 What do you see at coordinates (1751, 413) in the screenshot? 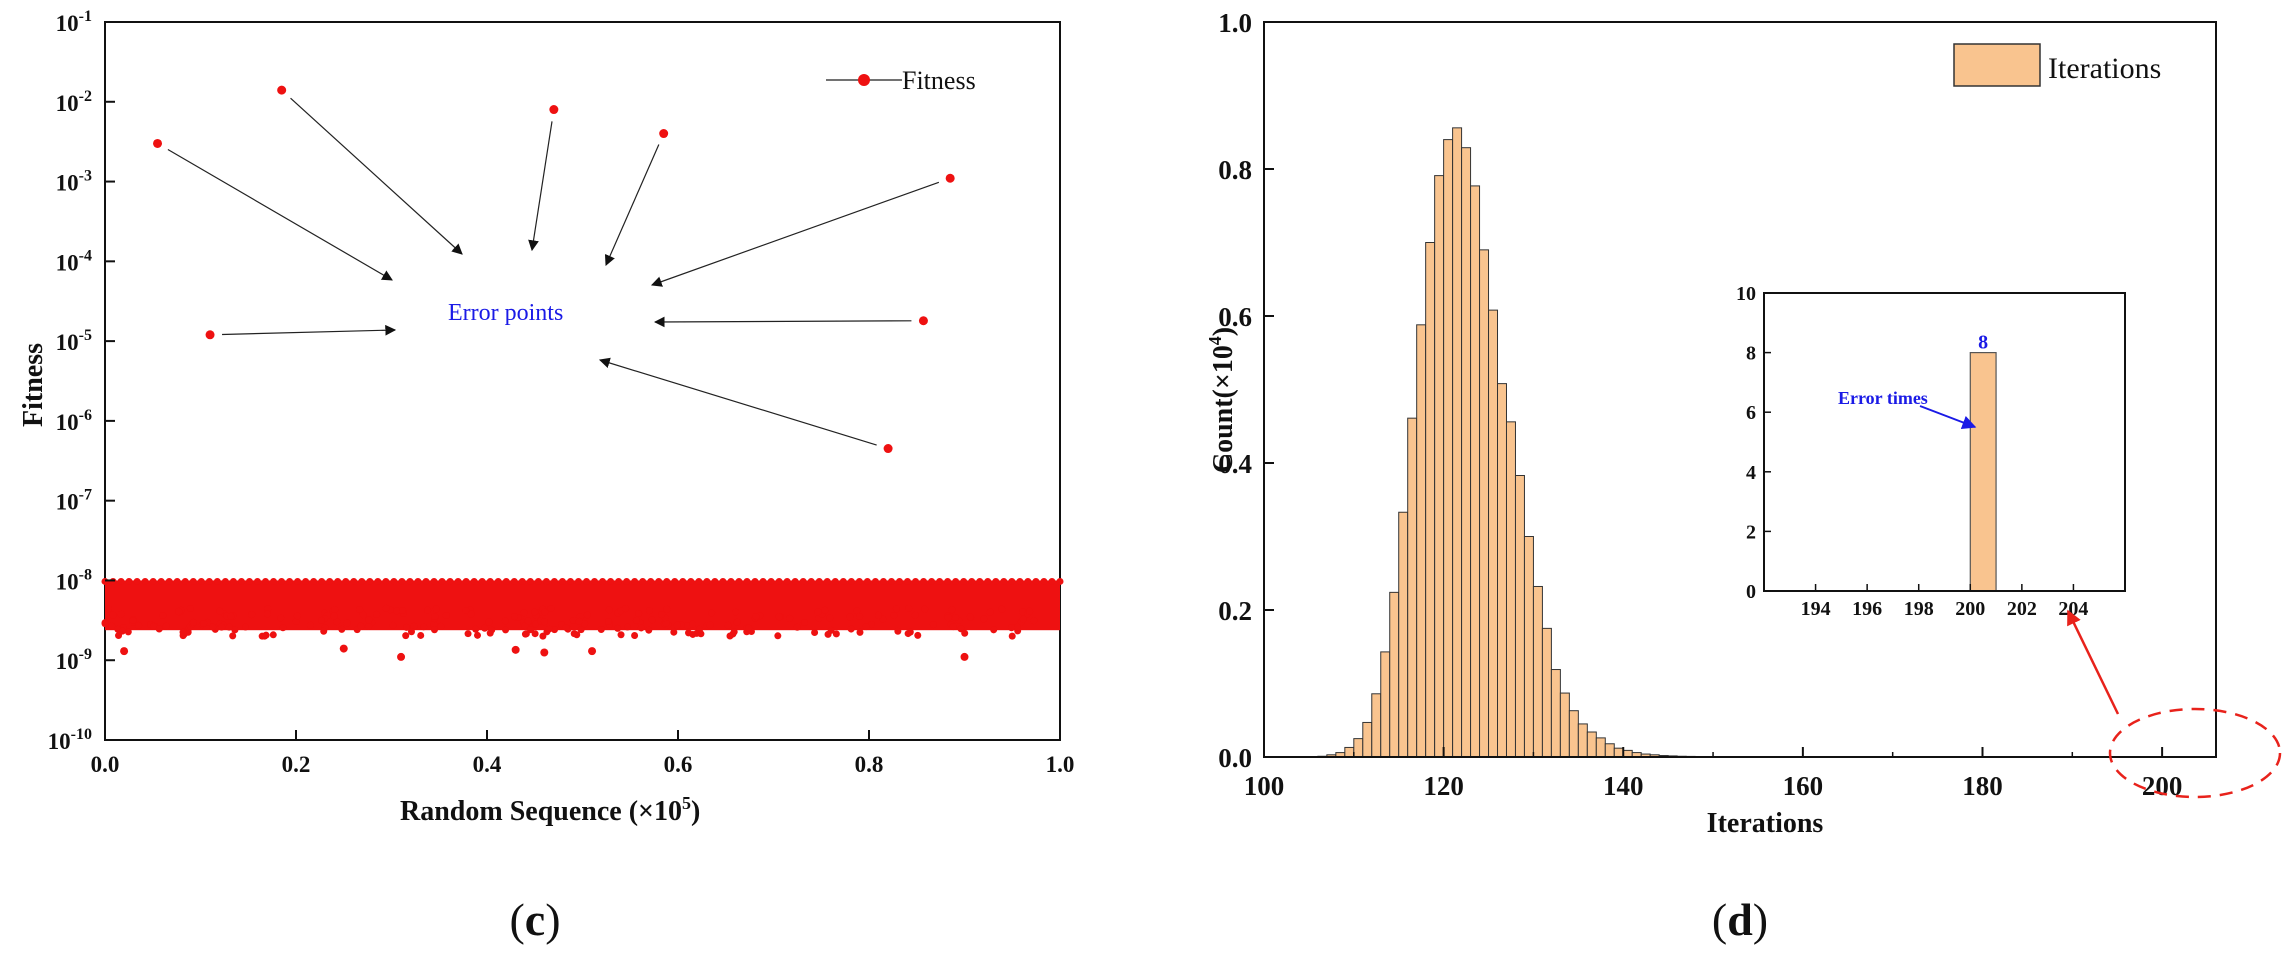
I see `inset-y-tick-label: 6` at bounding box center [1751, 413].